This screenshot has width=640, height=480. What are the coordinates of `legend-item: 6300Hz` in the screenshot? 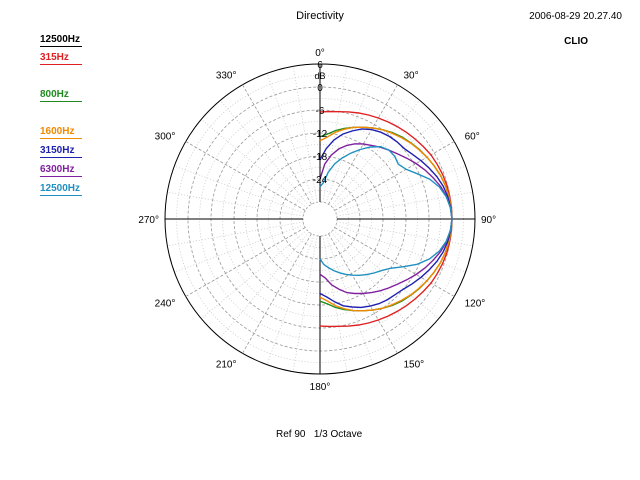 It's located at (61, 170).